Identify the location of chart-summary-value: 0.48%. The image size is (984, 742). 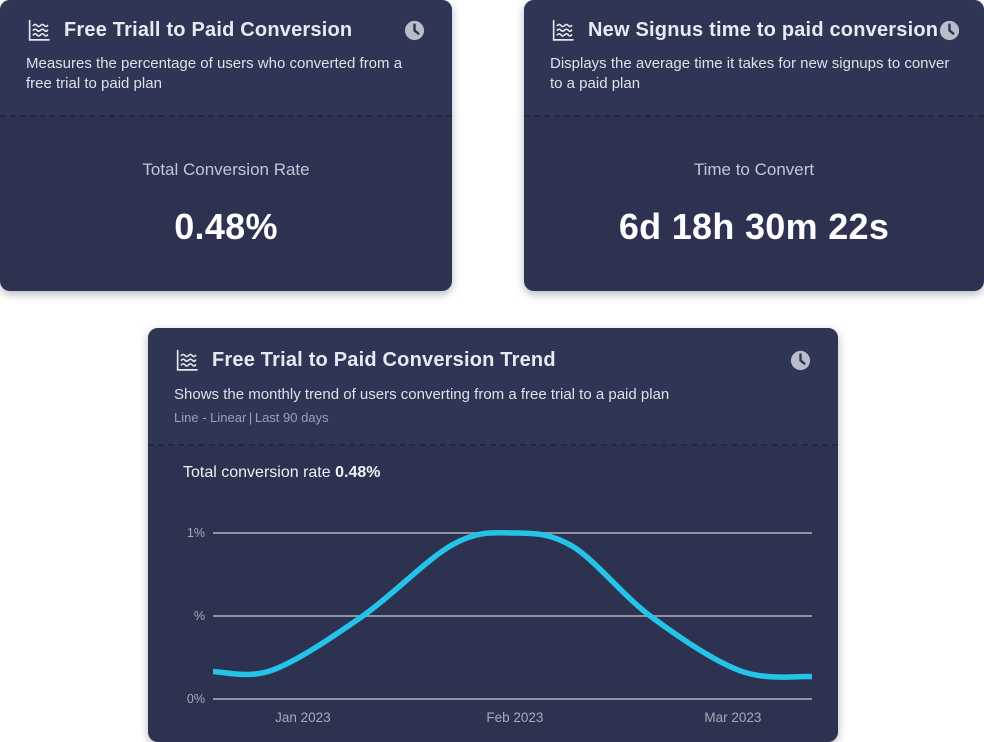
(358, 472).